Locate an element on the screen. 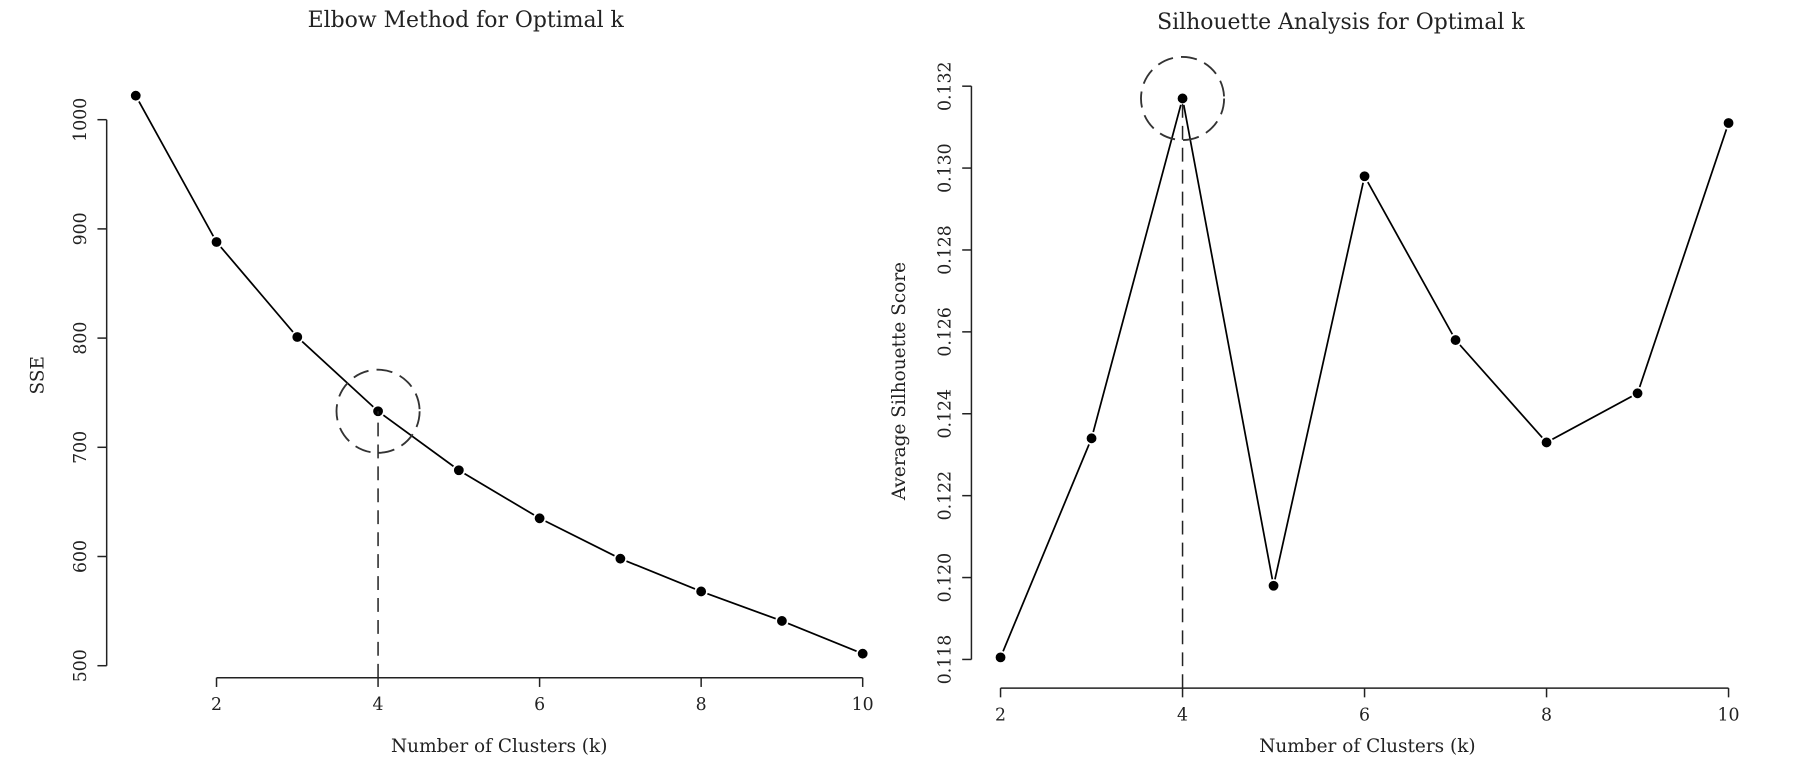 Image resolution: width=1802 pixels, height=762 pixels. y-tick-label: 0.118 is located at coordinates (946, 660).